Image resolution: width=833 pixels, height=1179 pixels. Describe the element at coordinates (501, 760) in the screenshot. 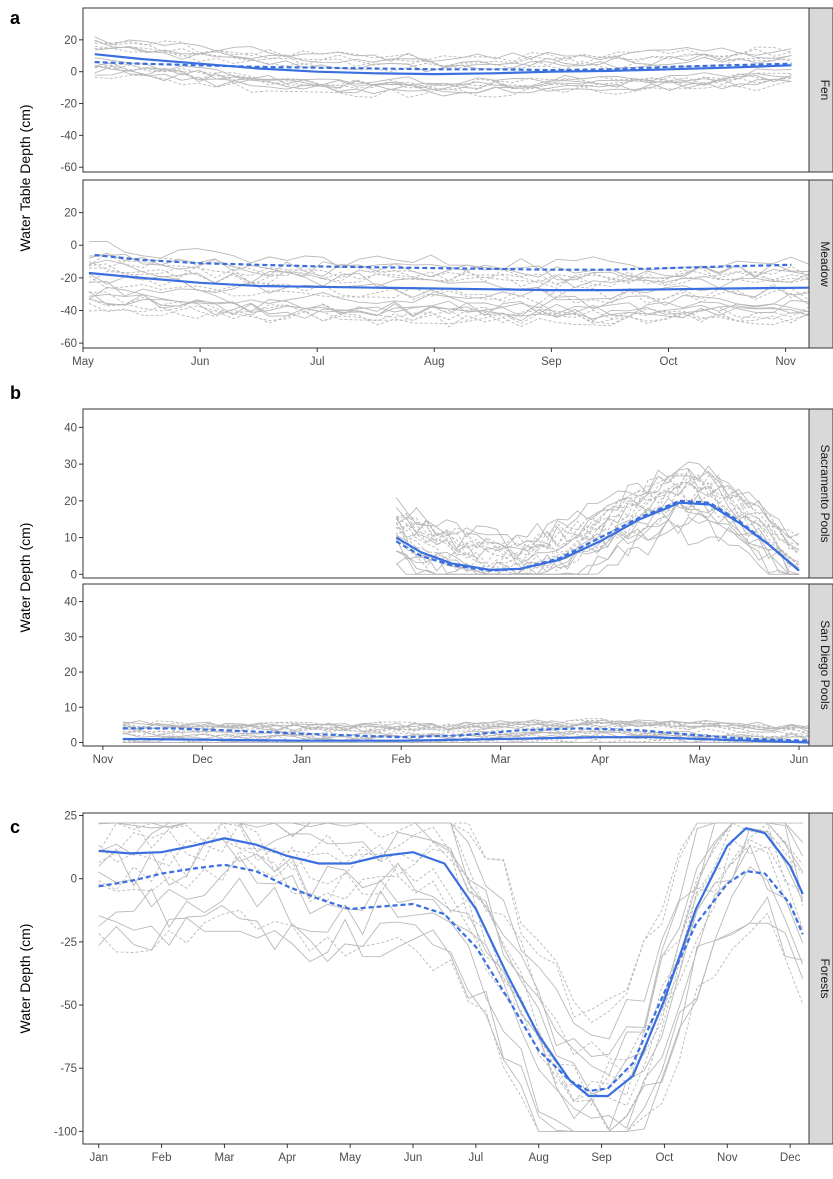

I see `x-tick-label: Mar` at that location.